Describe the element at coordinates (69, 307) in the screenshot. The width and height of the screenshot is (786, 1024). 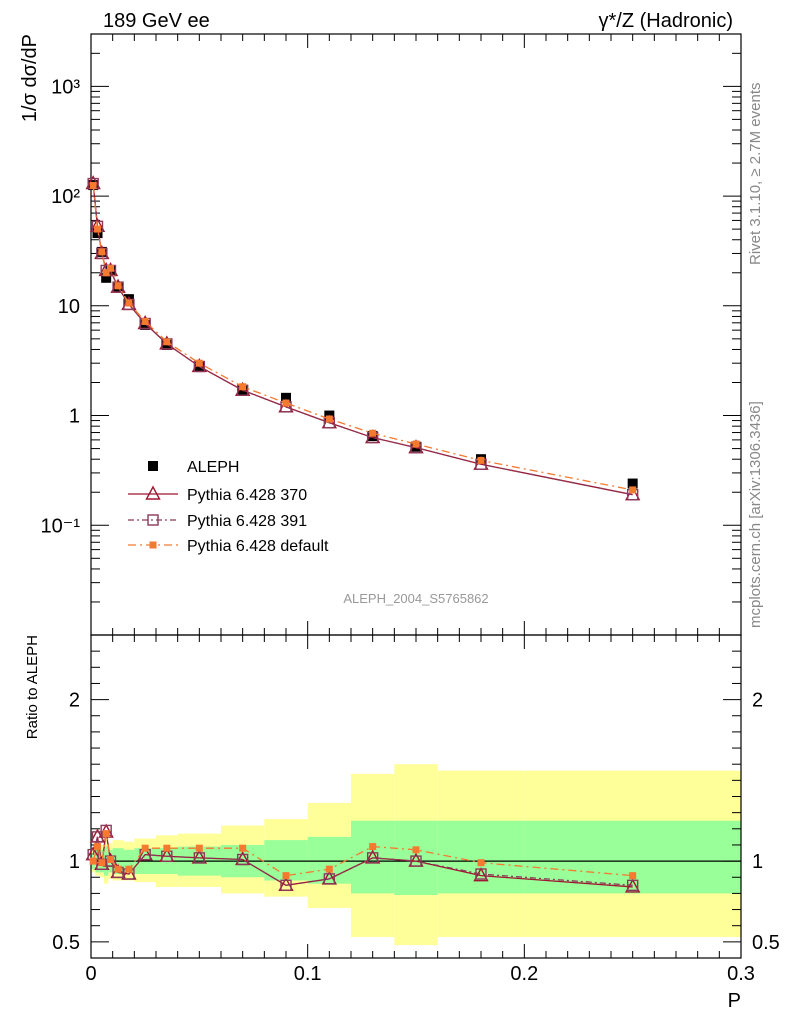
I see `main-y-tick-label: 10` at that location.